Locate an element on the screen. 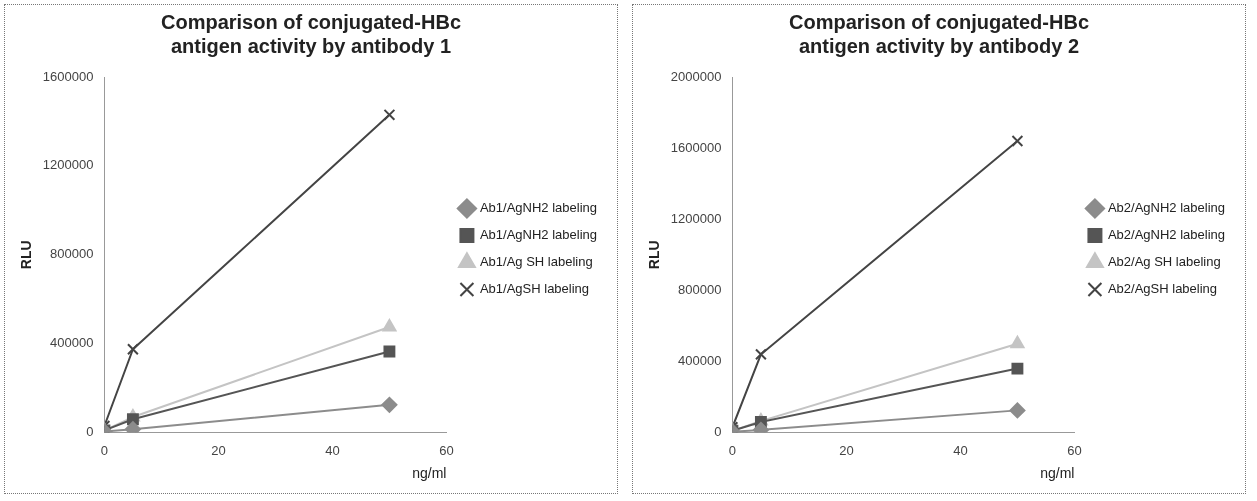 The width and height of the screenshot is (1257, 501). chart-title: Comparison of conjugated-HBc antigen activity by antibody 1 is located at coordinates (311, 33).